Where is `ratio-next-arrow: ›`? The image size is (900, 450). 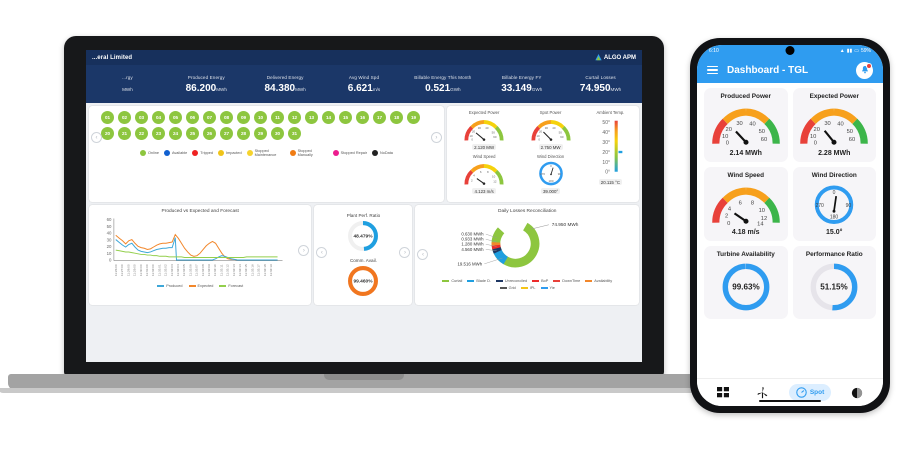
ratio-next-arrow: › is located at coordinates (405, 252).